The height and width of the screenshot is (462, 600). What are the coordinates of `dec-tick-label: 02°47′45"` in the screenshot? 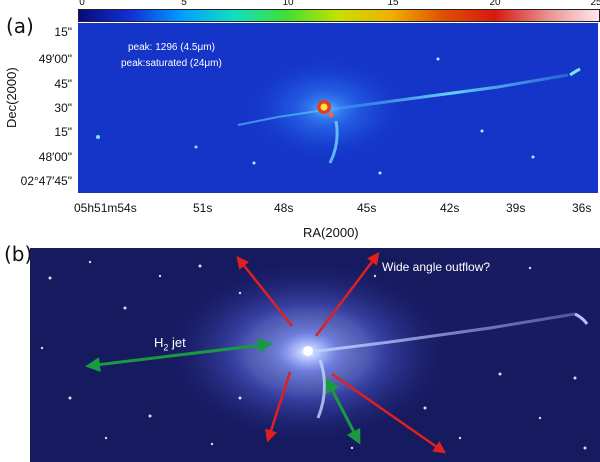 It's located at (46, 181).